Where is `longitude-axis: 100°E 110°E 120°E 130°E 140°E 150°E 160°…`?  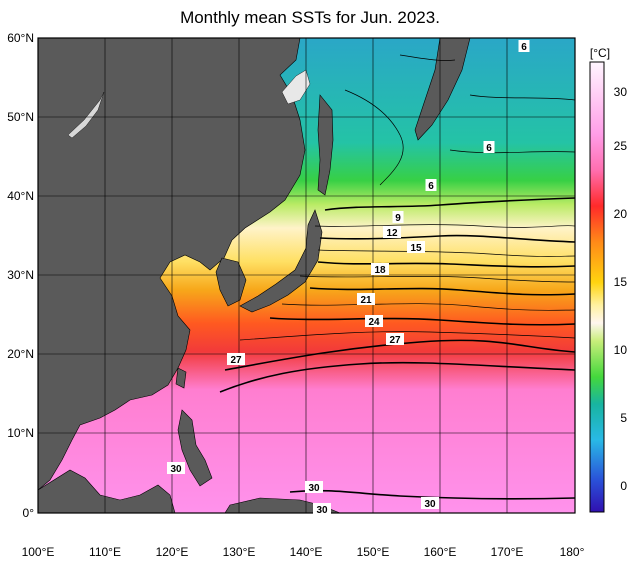
longitude-axis: 100°E 110°E 120°E 130°E 140°E 150°E 160°… is located at coordinates (303, 552).